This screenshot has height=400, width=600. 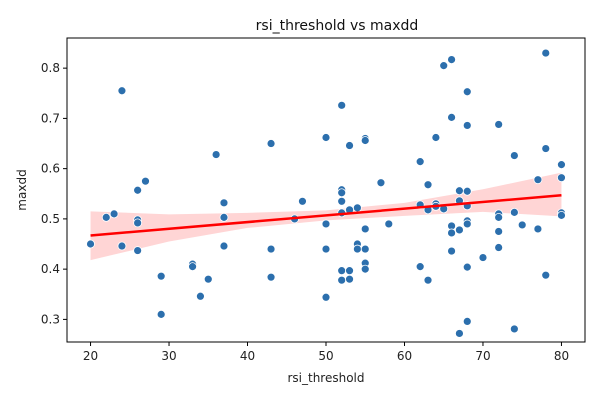 What do you see at coordinates (50, 319) in the screenshot?
I see `y-tick-label: 0.3` at bounding box center [50, 319].